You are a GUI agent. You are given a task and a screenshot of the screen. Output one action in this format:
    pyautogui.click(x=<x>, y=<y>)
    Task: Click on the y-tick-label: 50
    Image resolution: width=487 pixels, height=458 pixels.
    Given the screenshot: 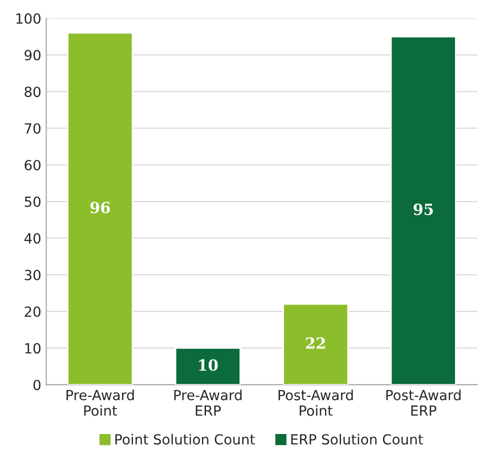 What is the action you would take?
    pyautogui.click(x=32, y=201)
    